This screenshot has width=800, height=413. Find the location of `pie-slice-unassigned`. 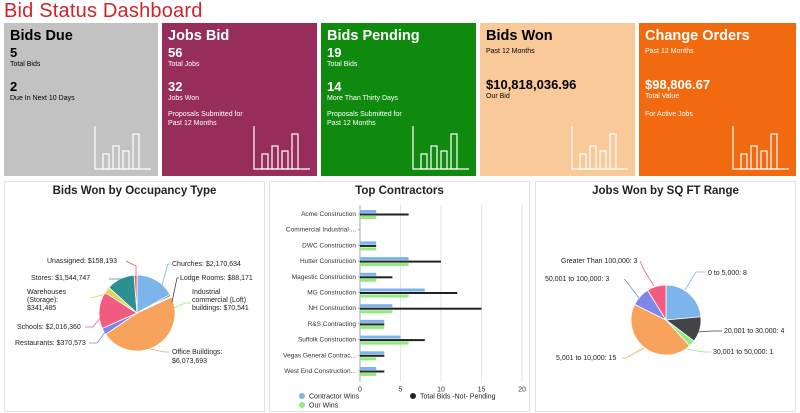

pie-slice-unassigned is located at coordinates (135, 294).